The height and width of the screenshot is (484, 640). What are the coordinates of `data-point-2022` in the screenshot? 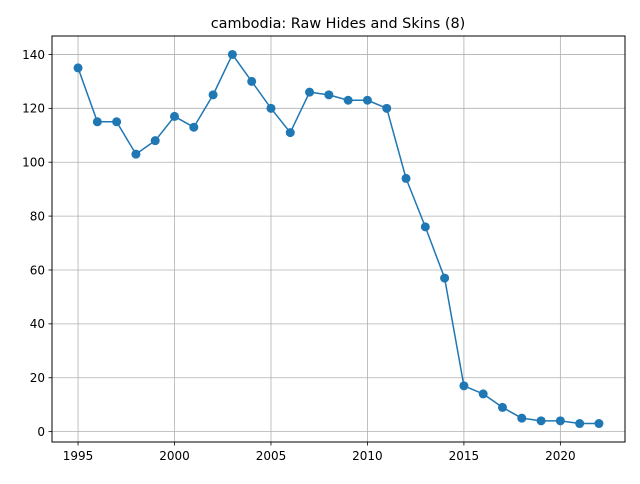 It's located at (599, 424).